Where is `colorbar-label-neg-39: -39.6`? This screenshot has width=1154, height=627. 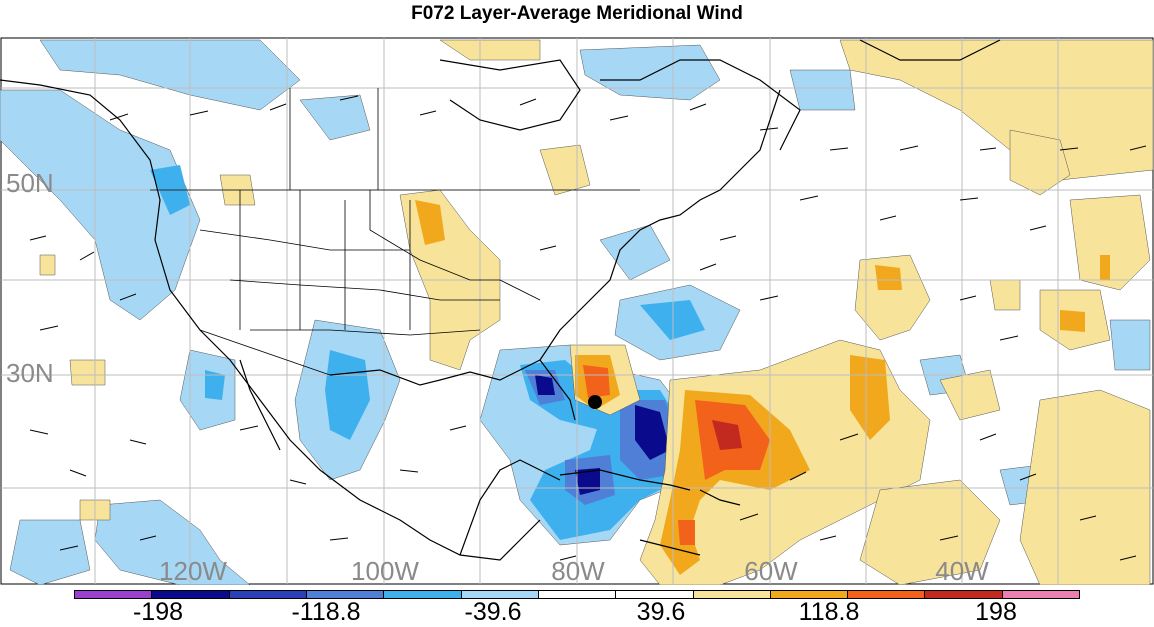
colorbar-label-neg-39: -39.6 is located at coordinates (493, 612).